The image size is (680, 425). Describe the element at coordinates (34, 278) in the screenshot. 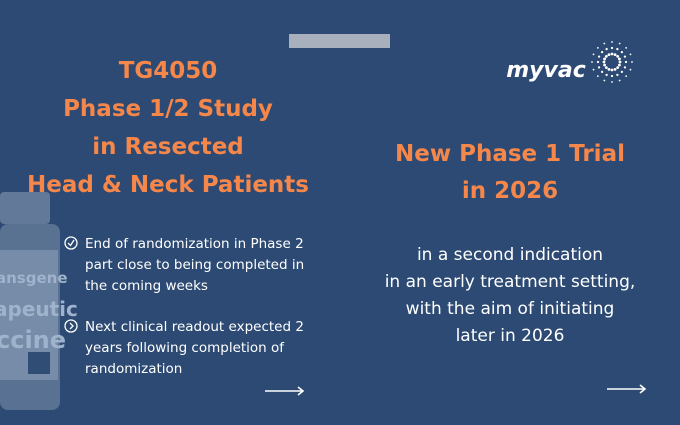

I see `vial-text: ansgene` at that location.